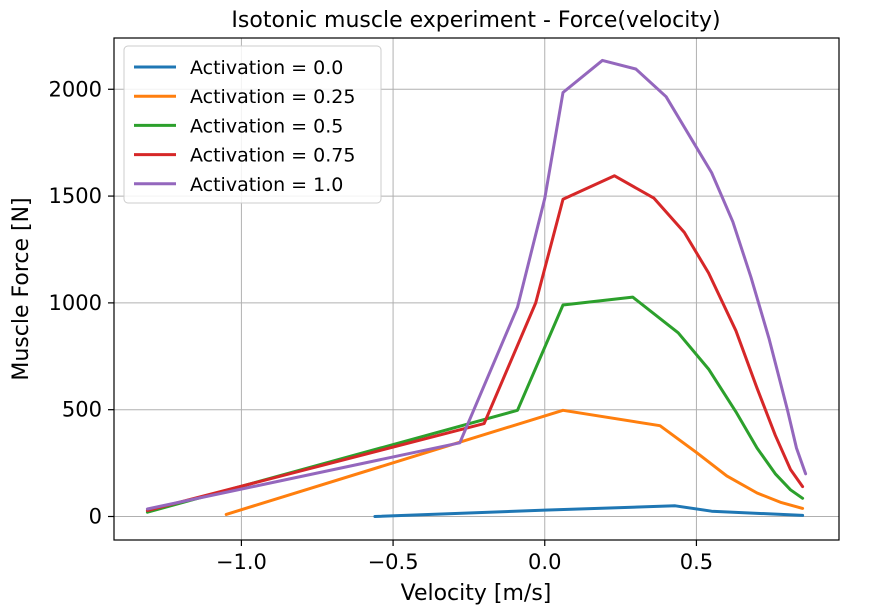  What do you see at coordinates (266, 68) in the screenshot?
I see `legend-label-0: Activation = 0.0` at bounding box center [266, 68].